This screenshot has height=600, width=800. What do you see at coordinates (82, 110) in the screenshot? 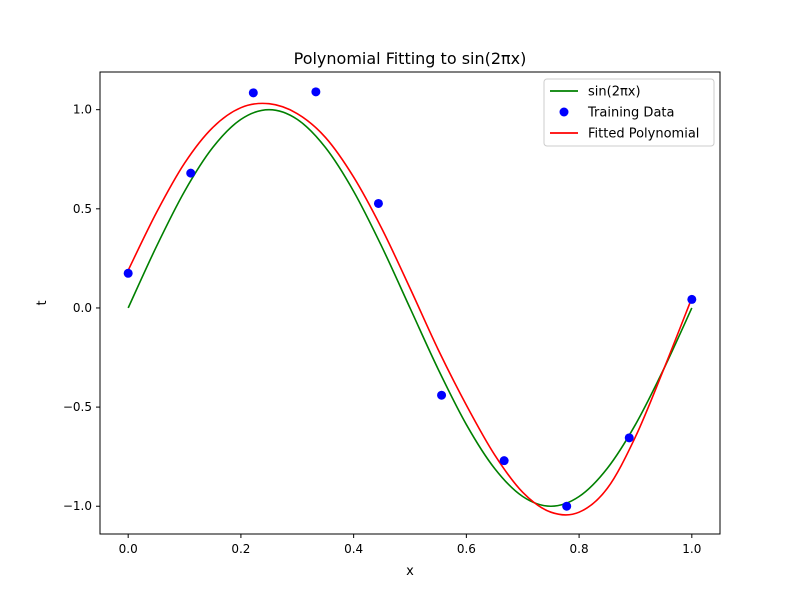
I see `y-tick-label: 1.0` at bounding box center [82, 110].